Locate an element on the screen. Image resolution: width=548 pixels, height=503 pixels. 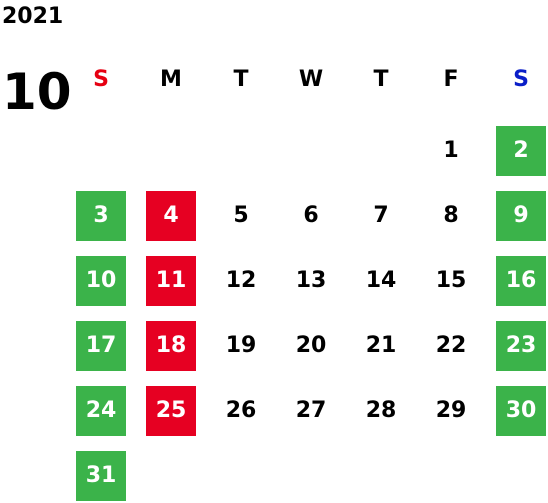
day: 15 is located at coordinates (451, 280).